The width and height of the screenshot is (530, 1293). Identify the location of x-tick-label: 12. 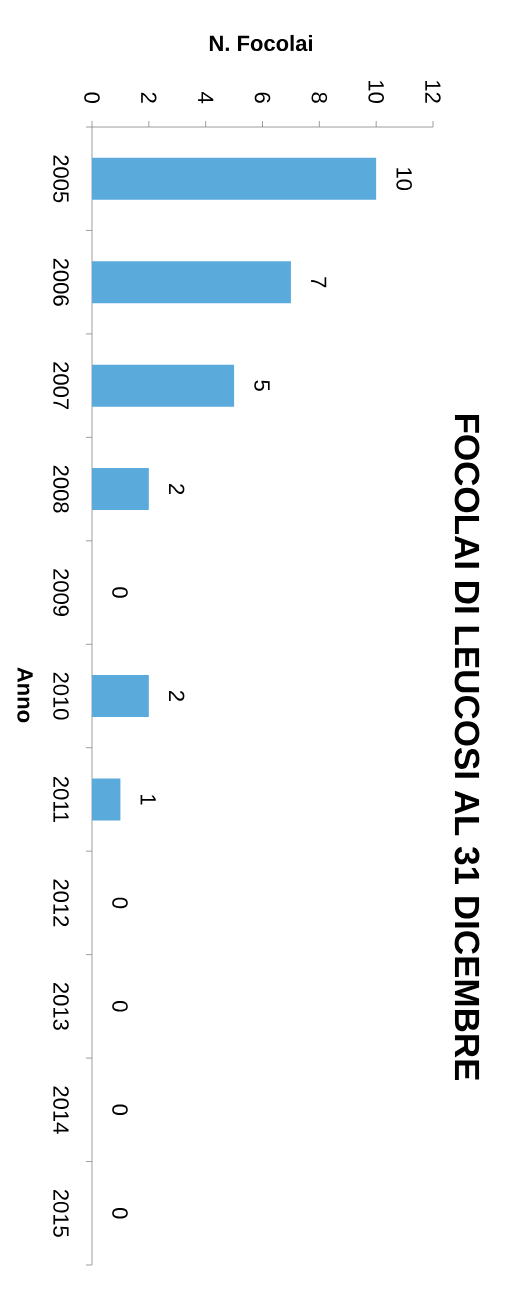
(433, 92).